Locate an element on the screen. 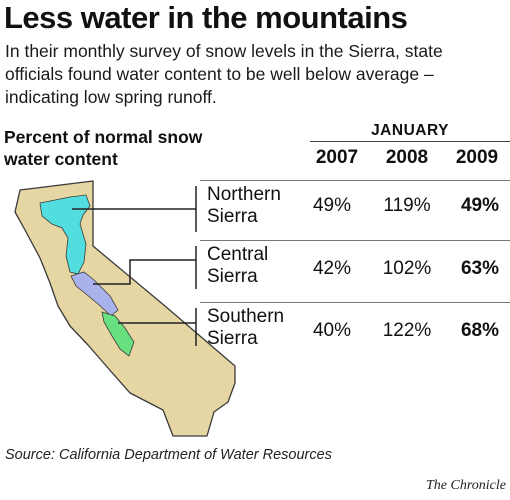 This screenshot has width=510, height=500. data-cell: 122% is located at coordinates (407, 330).